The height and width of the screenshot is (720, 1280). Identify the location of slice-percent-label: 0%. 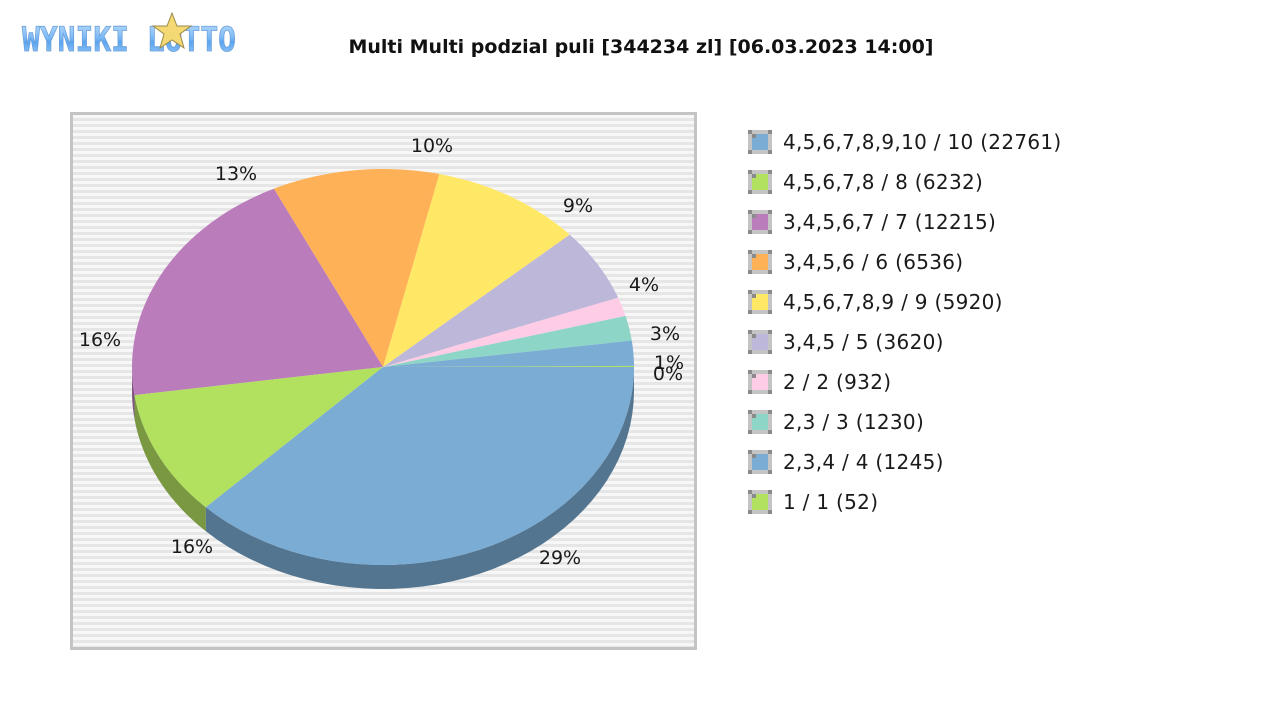
(668, 374).